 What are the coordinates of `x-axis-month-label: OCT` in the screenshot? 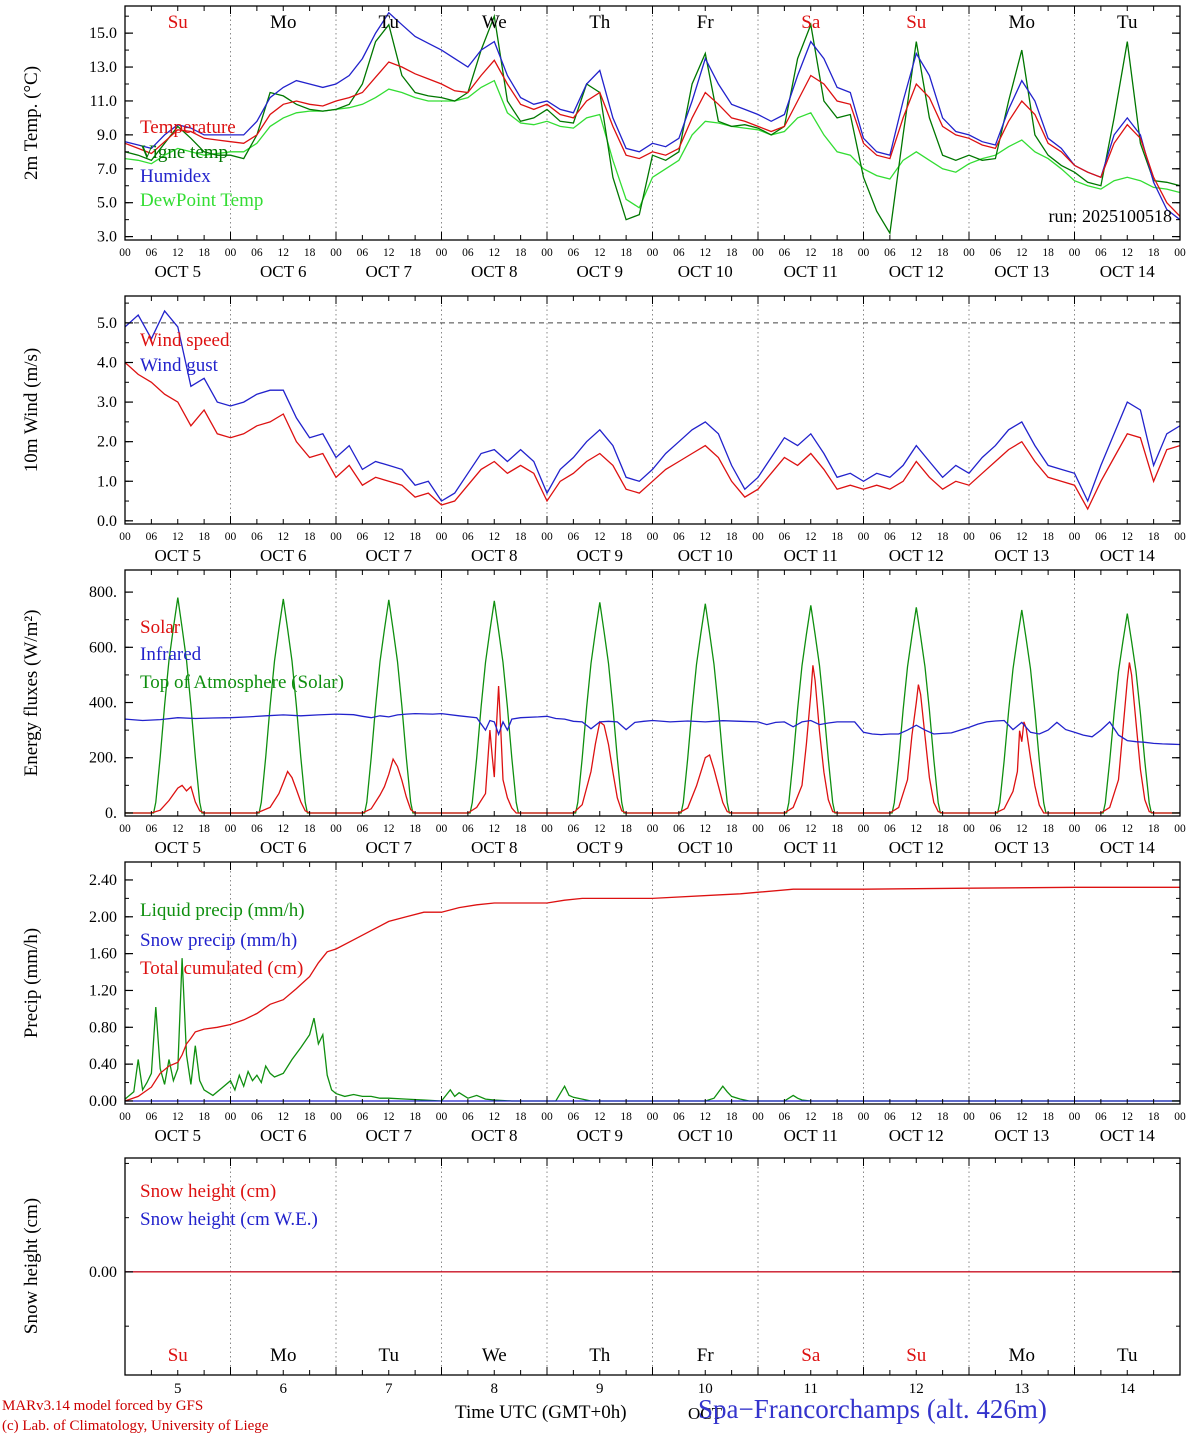 It's located at (705, 1413).